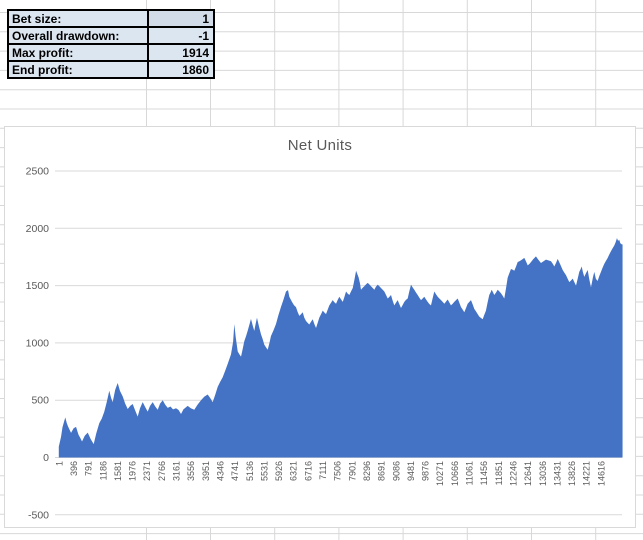 This screenshot has width=643, height=540. Describe the element at coordinates (411, 471) in the screenshot. I see `svg-text: 9481` at that location.